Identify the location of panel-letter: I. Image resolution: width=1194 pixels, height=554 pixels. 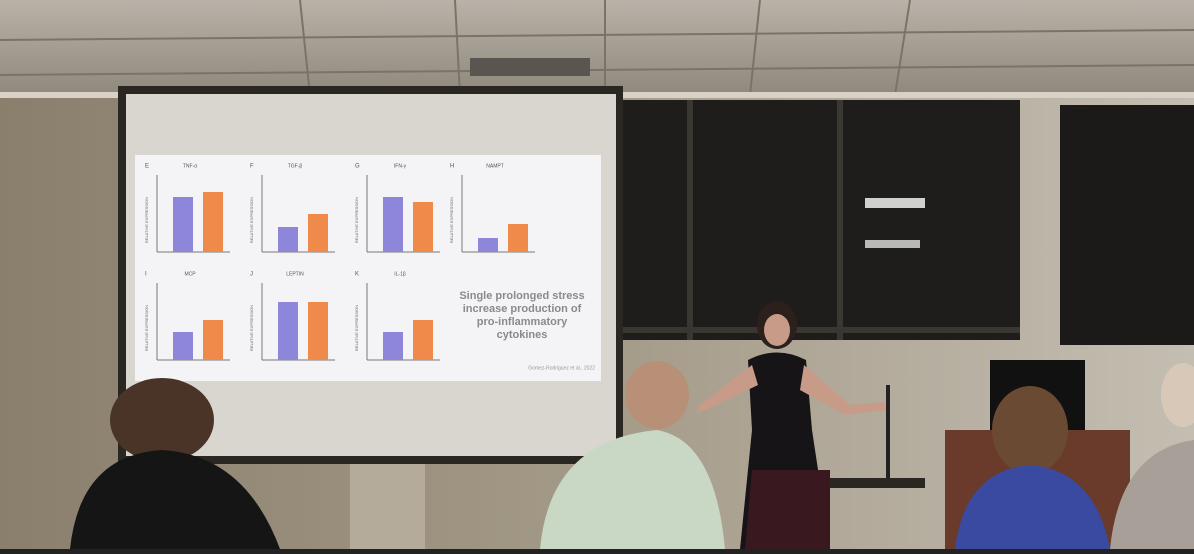
(146, 275).